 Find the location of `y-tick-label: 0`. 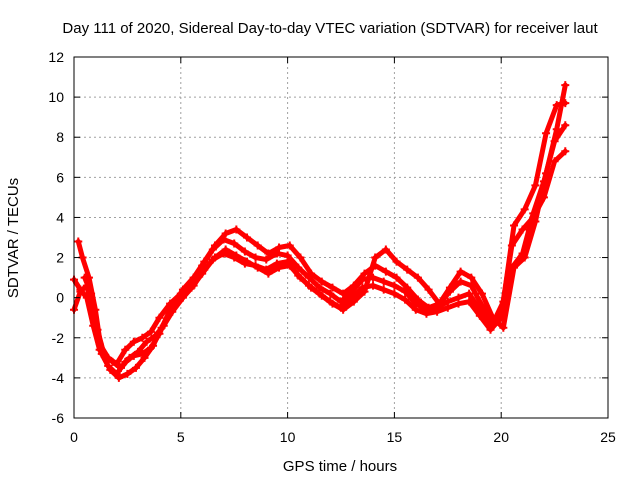

y-tick-label: 0 is located at coordinates (60, 298).